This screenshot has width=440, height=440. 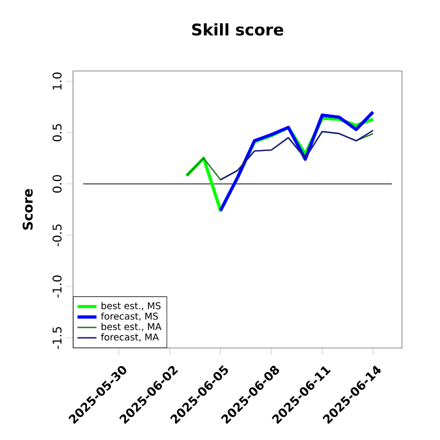 What do you see at coordinates (57, 81) in the screenshot?
I see `y-tick-label: 1.0` at bounding box center [57, 81].